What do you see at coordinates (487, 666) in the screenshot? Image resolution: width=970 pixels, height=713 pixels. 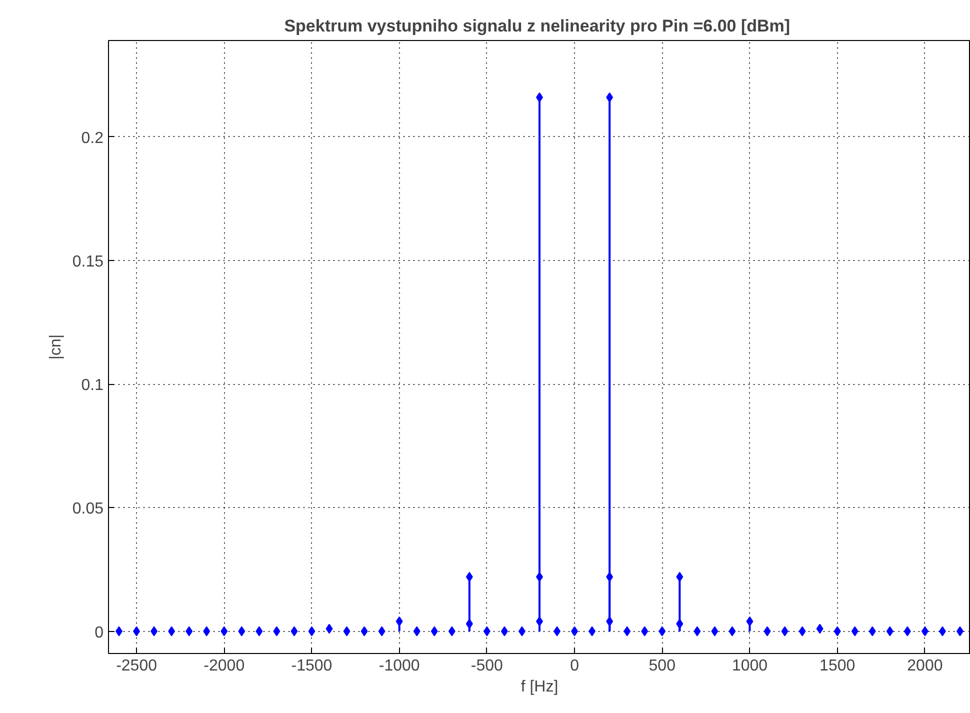 I see `x-tick-label: -500` at bounding box center [487, 666].